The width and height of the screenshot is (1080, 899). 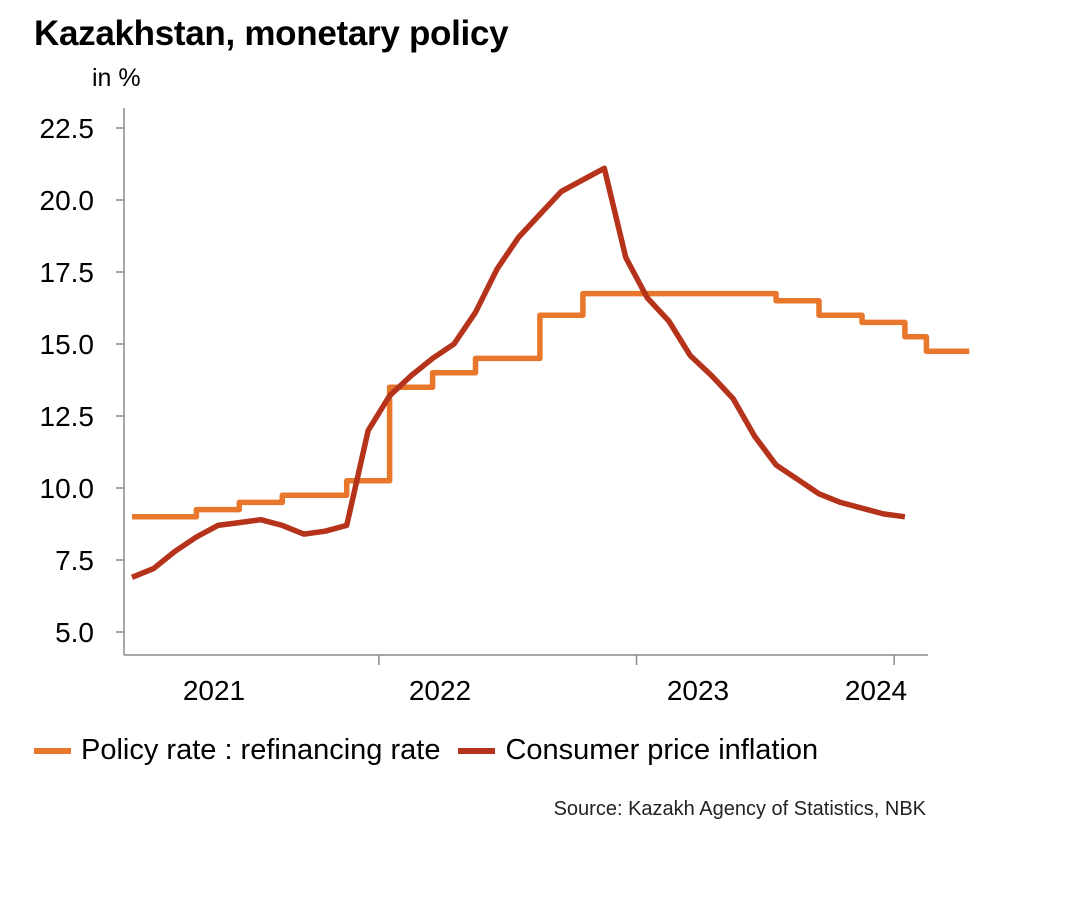 I want to click on legend-label-policy-rate: Policy rate : refinancing rate, so click(x=261, y=750).